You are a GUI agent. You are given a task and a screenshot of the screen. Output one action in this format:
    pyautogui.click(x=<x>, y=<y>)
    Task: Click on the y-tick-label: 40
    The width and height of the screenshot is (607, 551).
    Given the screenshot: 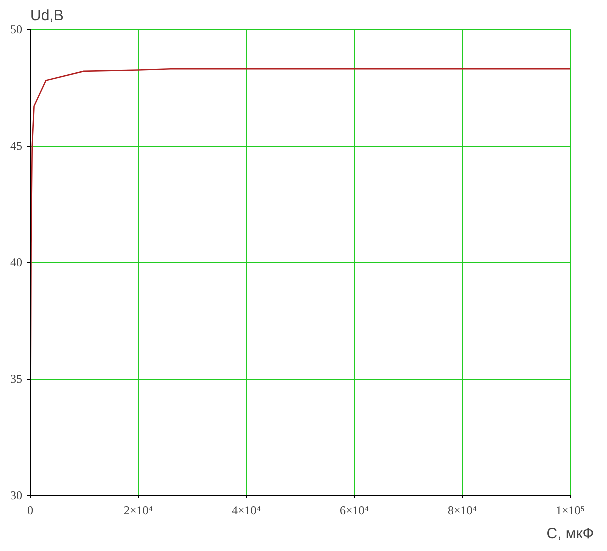 What is the action you would take?
    pyautogui.click(x=16, y=263)
    